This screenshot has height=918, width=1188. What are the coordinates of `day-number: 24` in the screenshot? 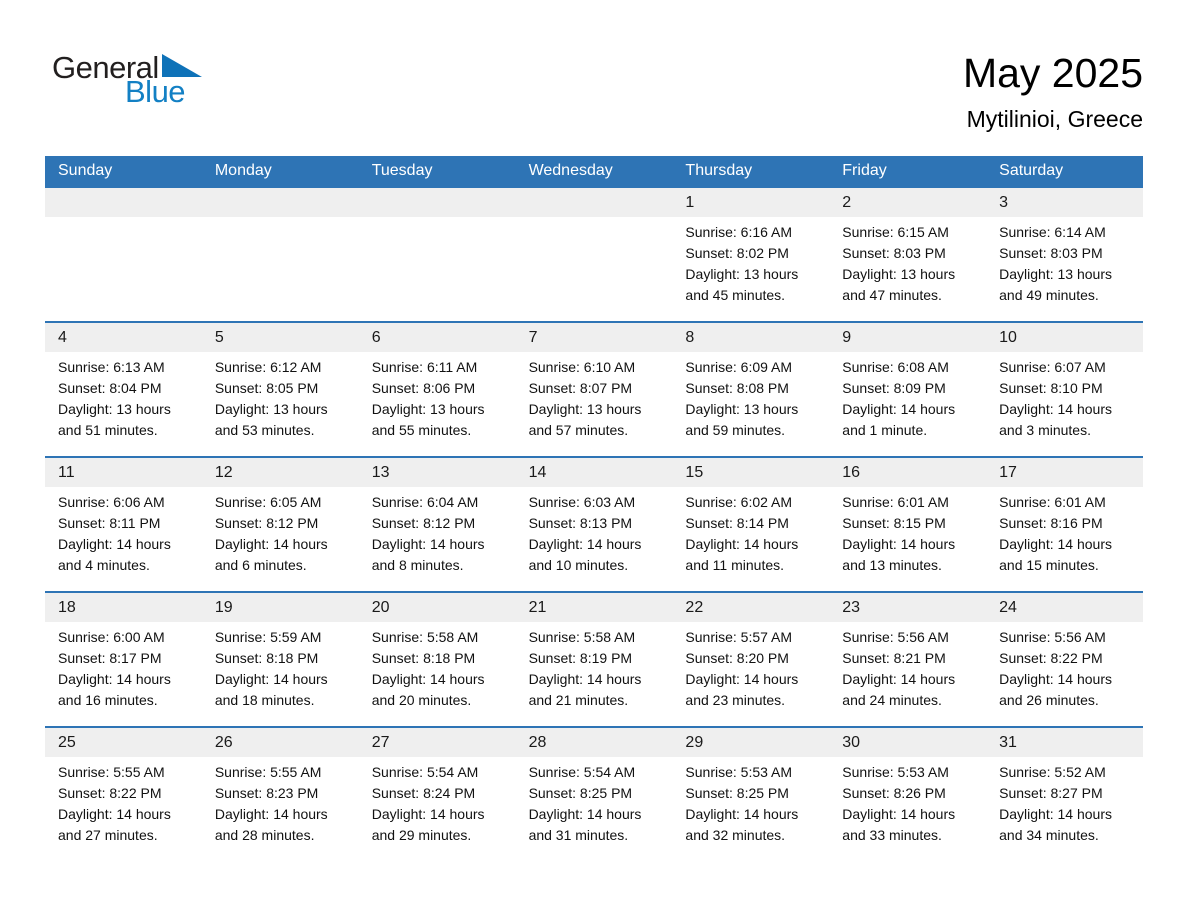 It's located at (1064, 607).